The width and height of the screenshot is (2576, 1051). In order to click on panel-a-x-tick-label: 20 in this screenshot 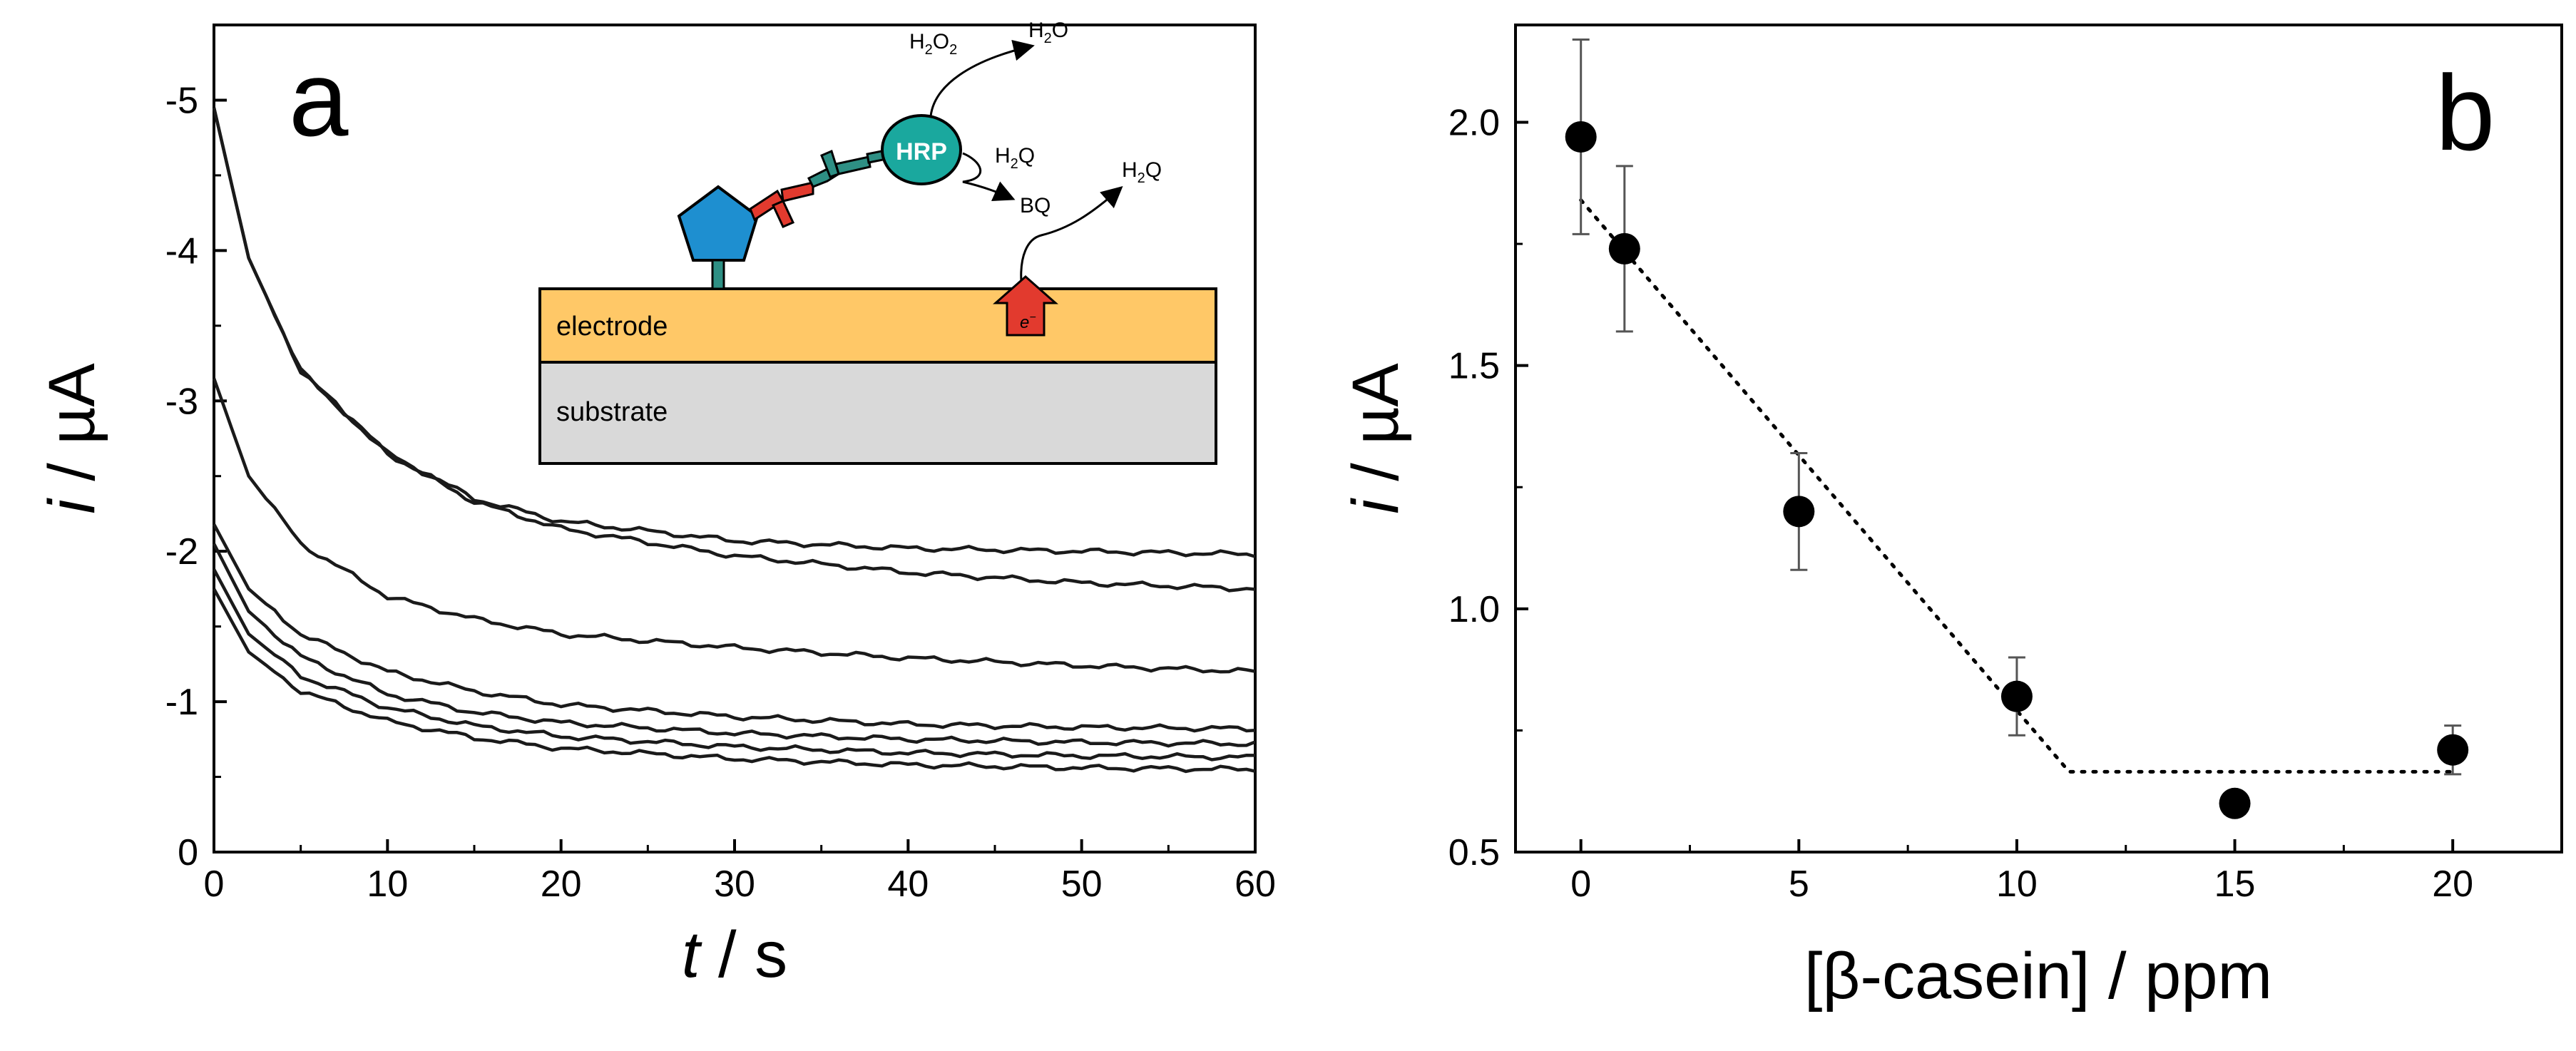, I will do `click(561, 884)`.